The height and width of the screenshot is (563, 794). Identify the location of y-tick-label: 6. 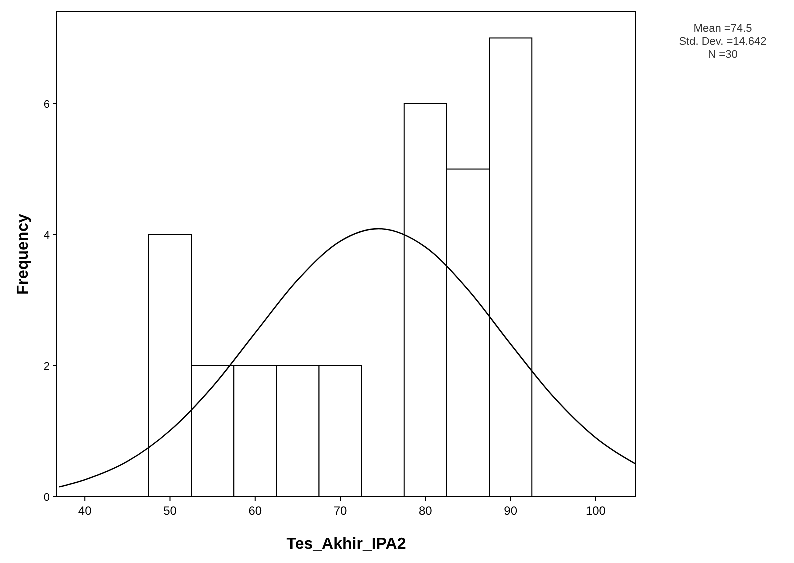
(47, 104).